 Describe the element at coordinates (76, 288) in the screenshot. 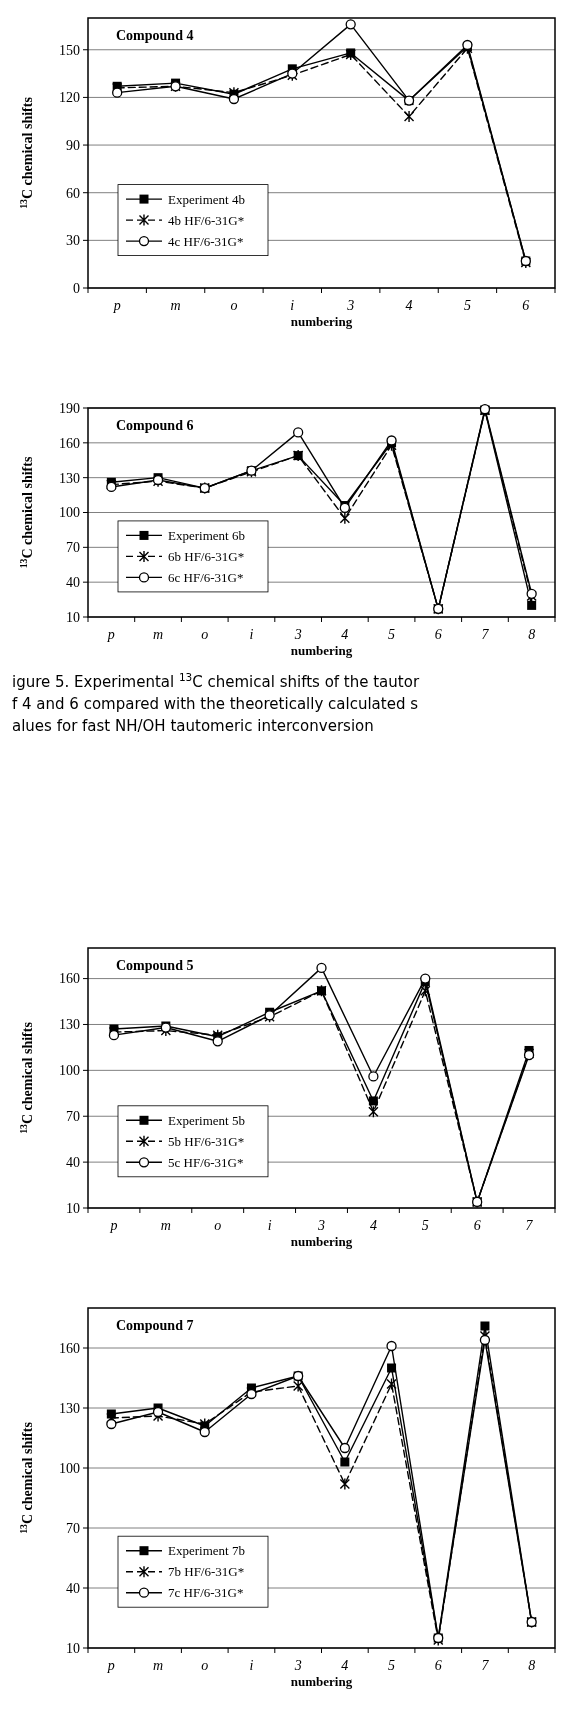

I see `y-tick-label: 0` at that location.